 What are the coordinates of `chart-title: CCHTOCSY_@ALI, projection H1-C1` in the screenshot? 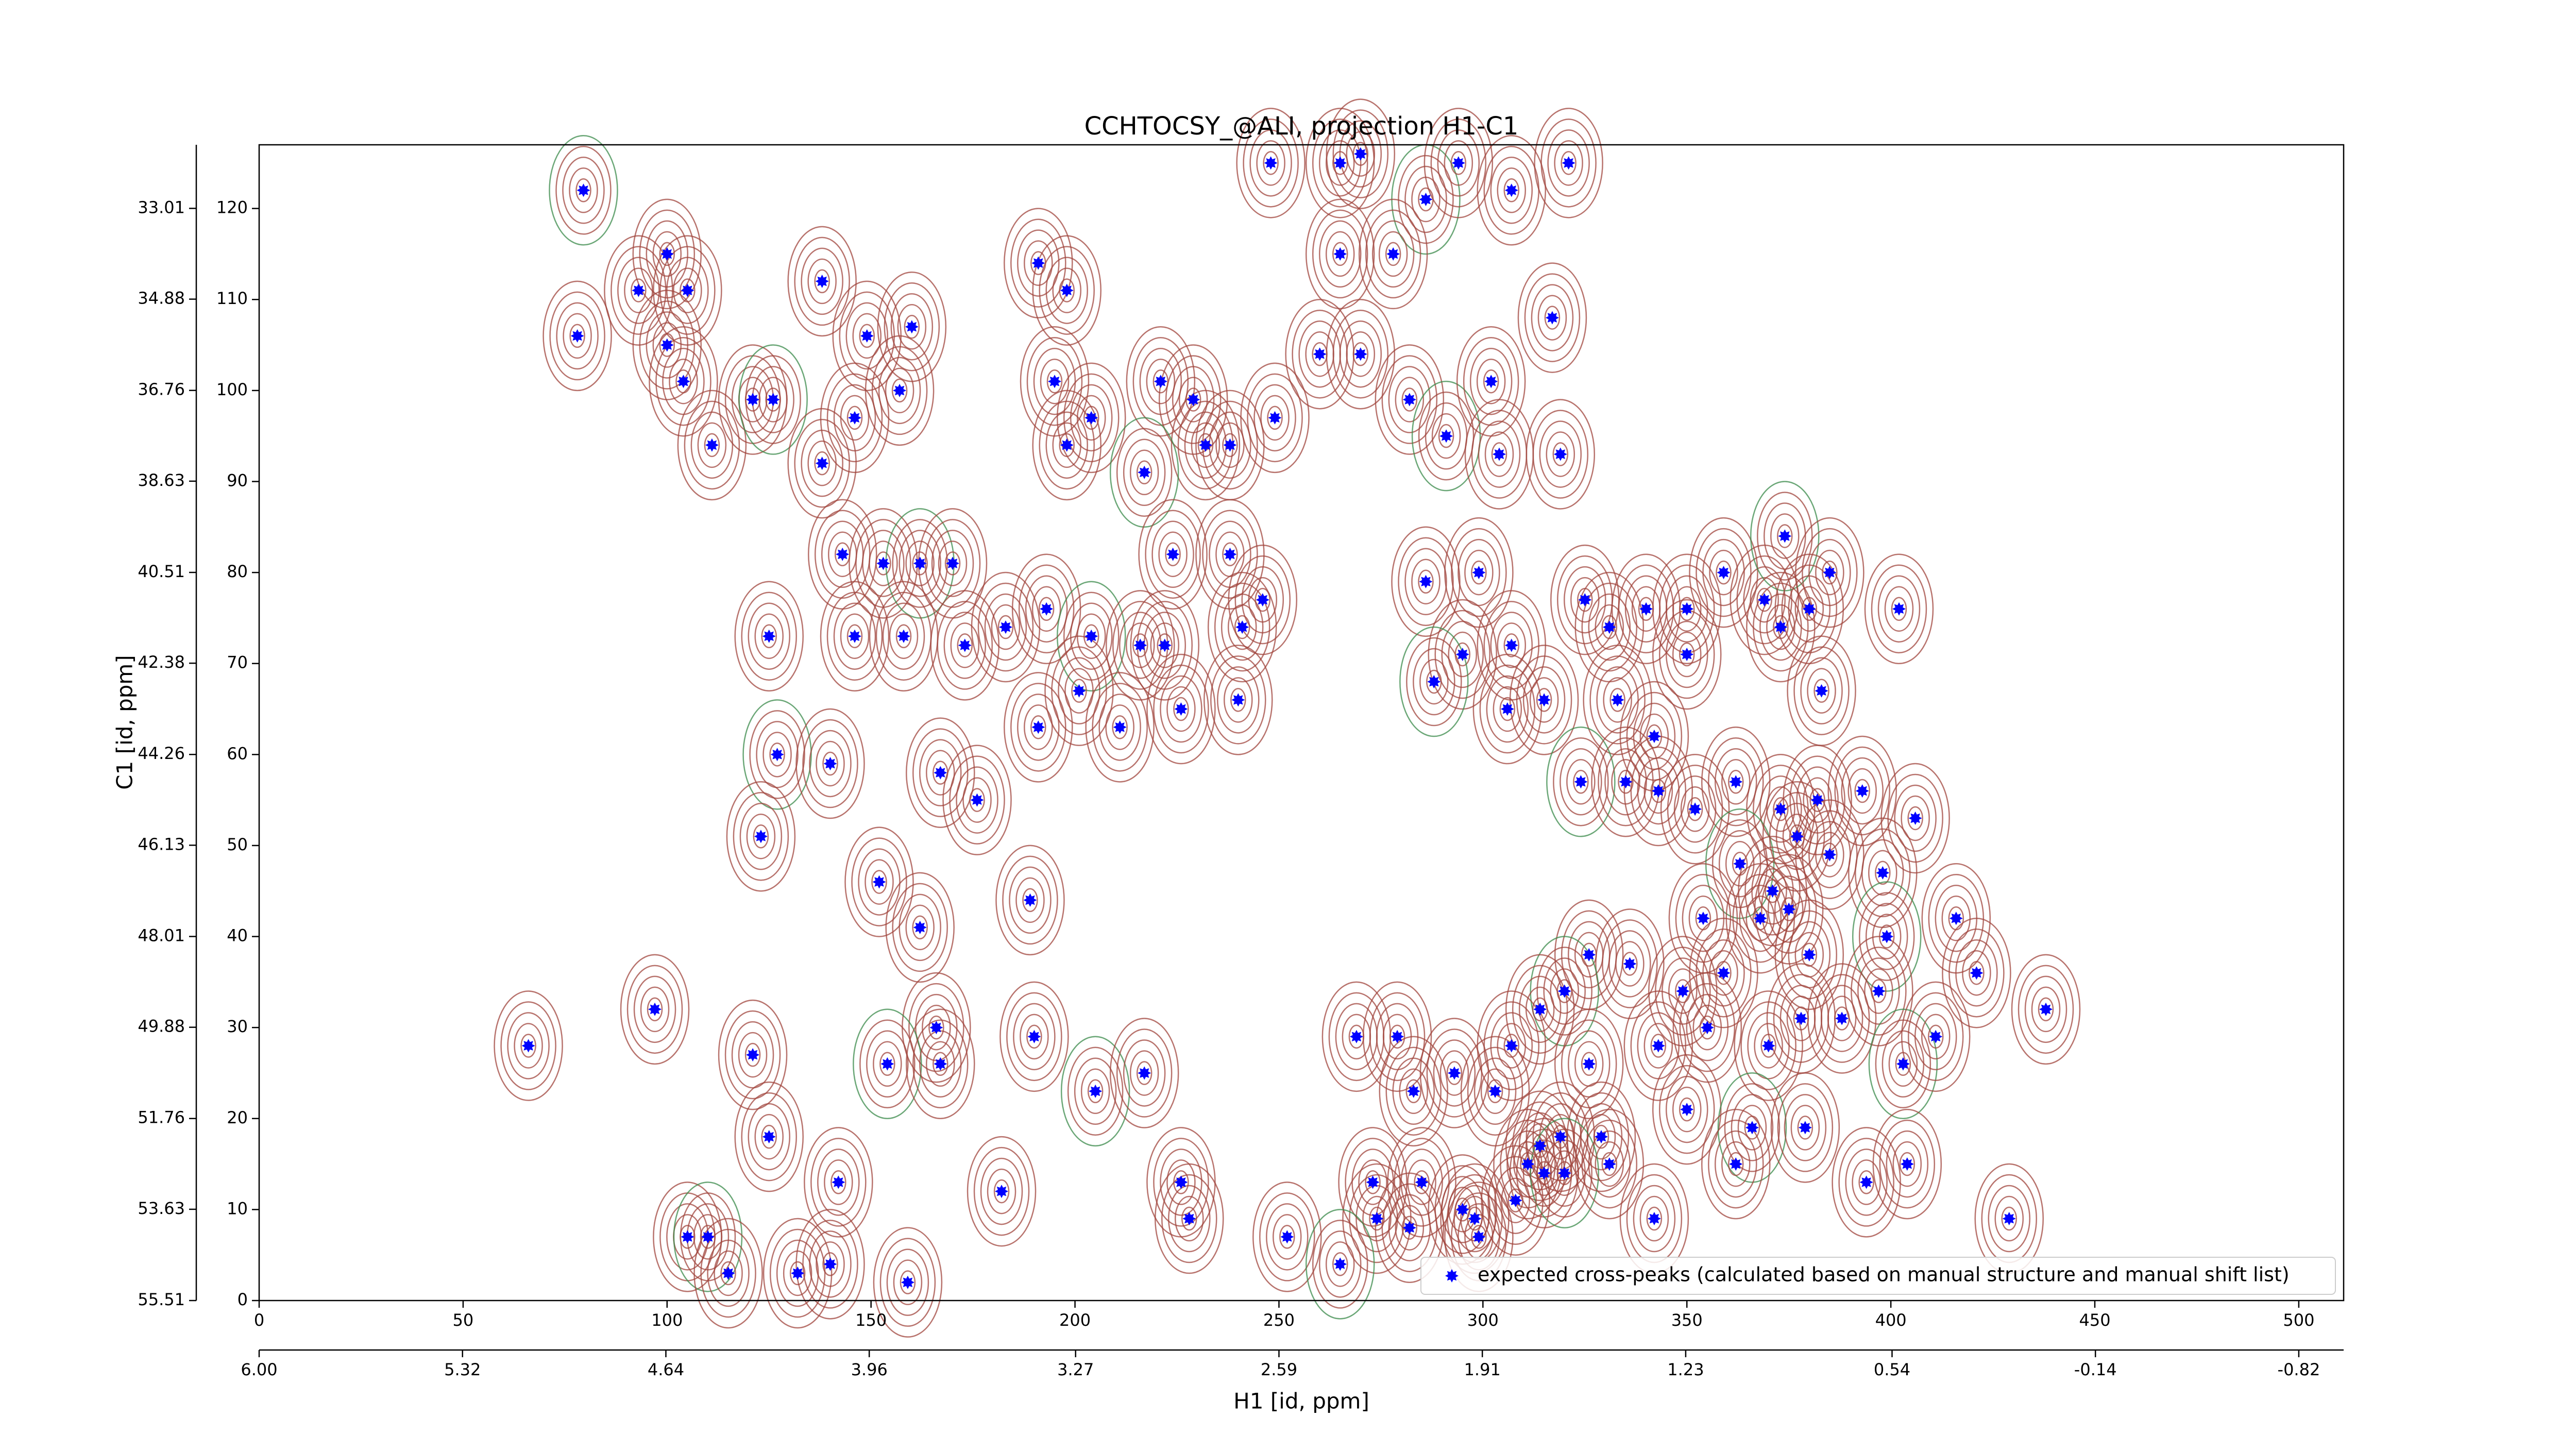 It's located at (1301, 126).